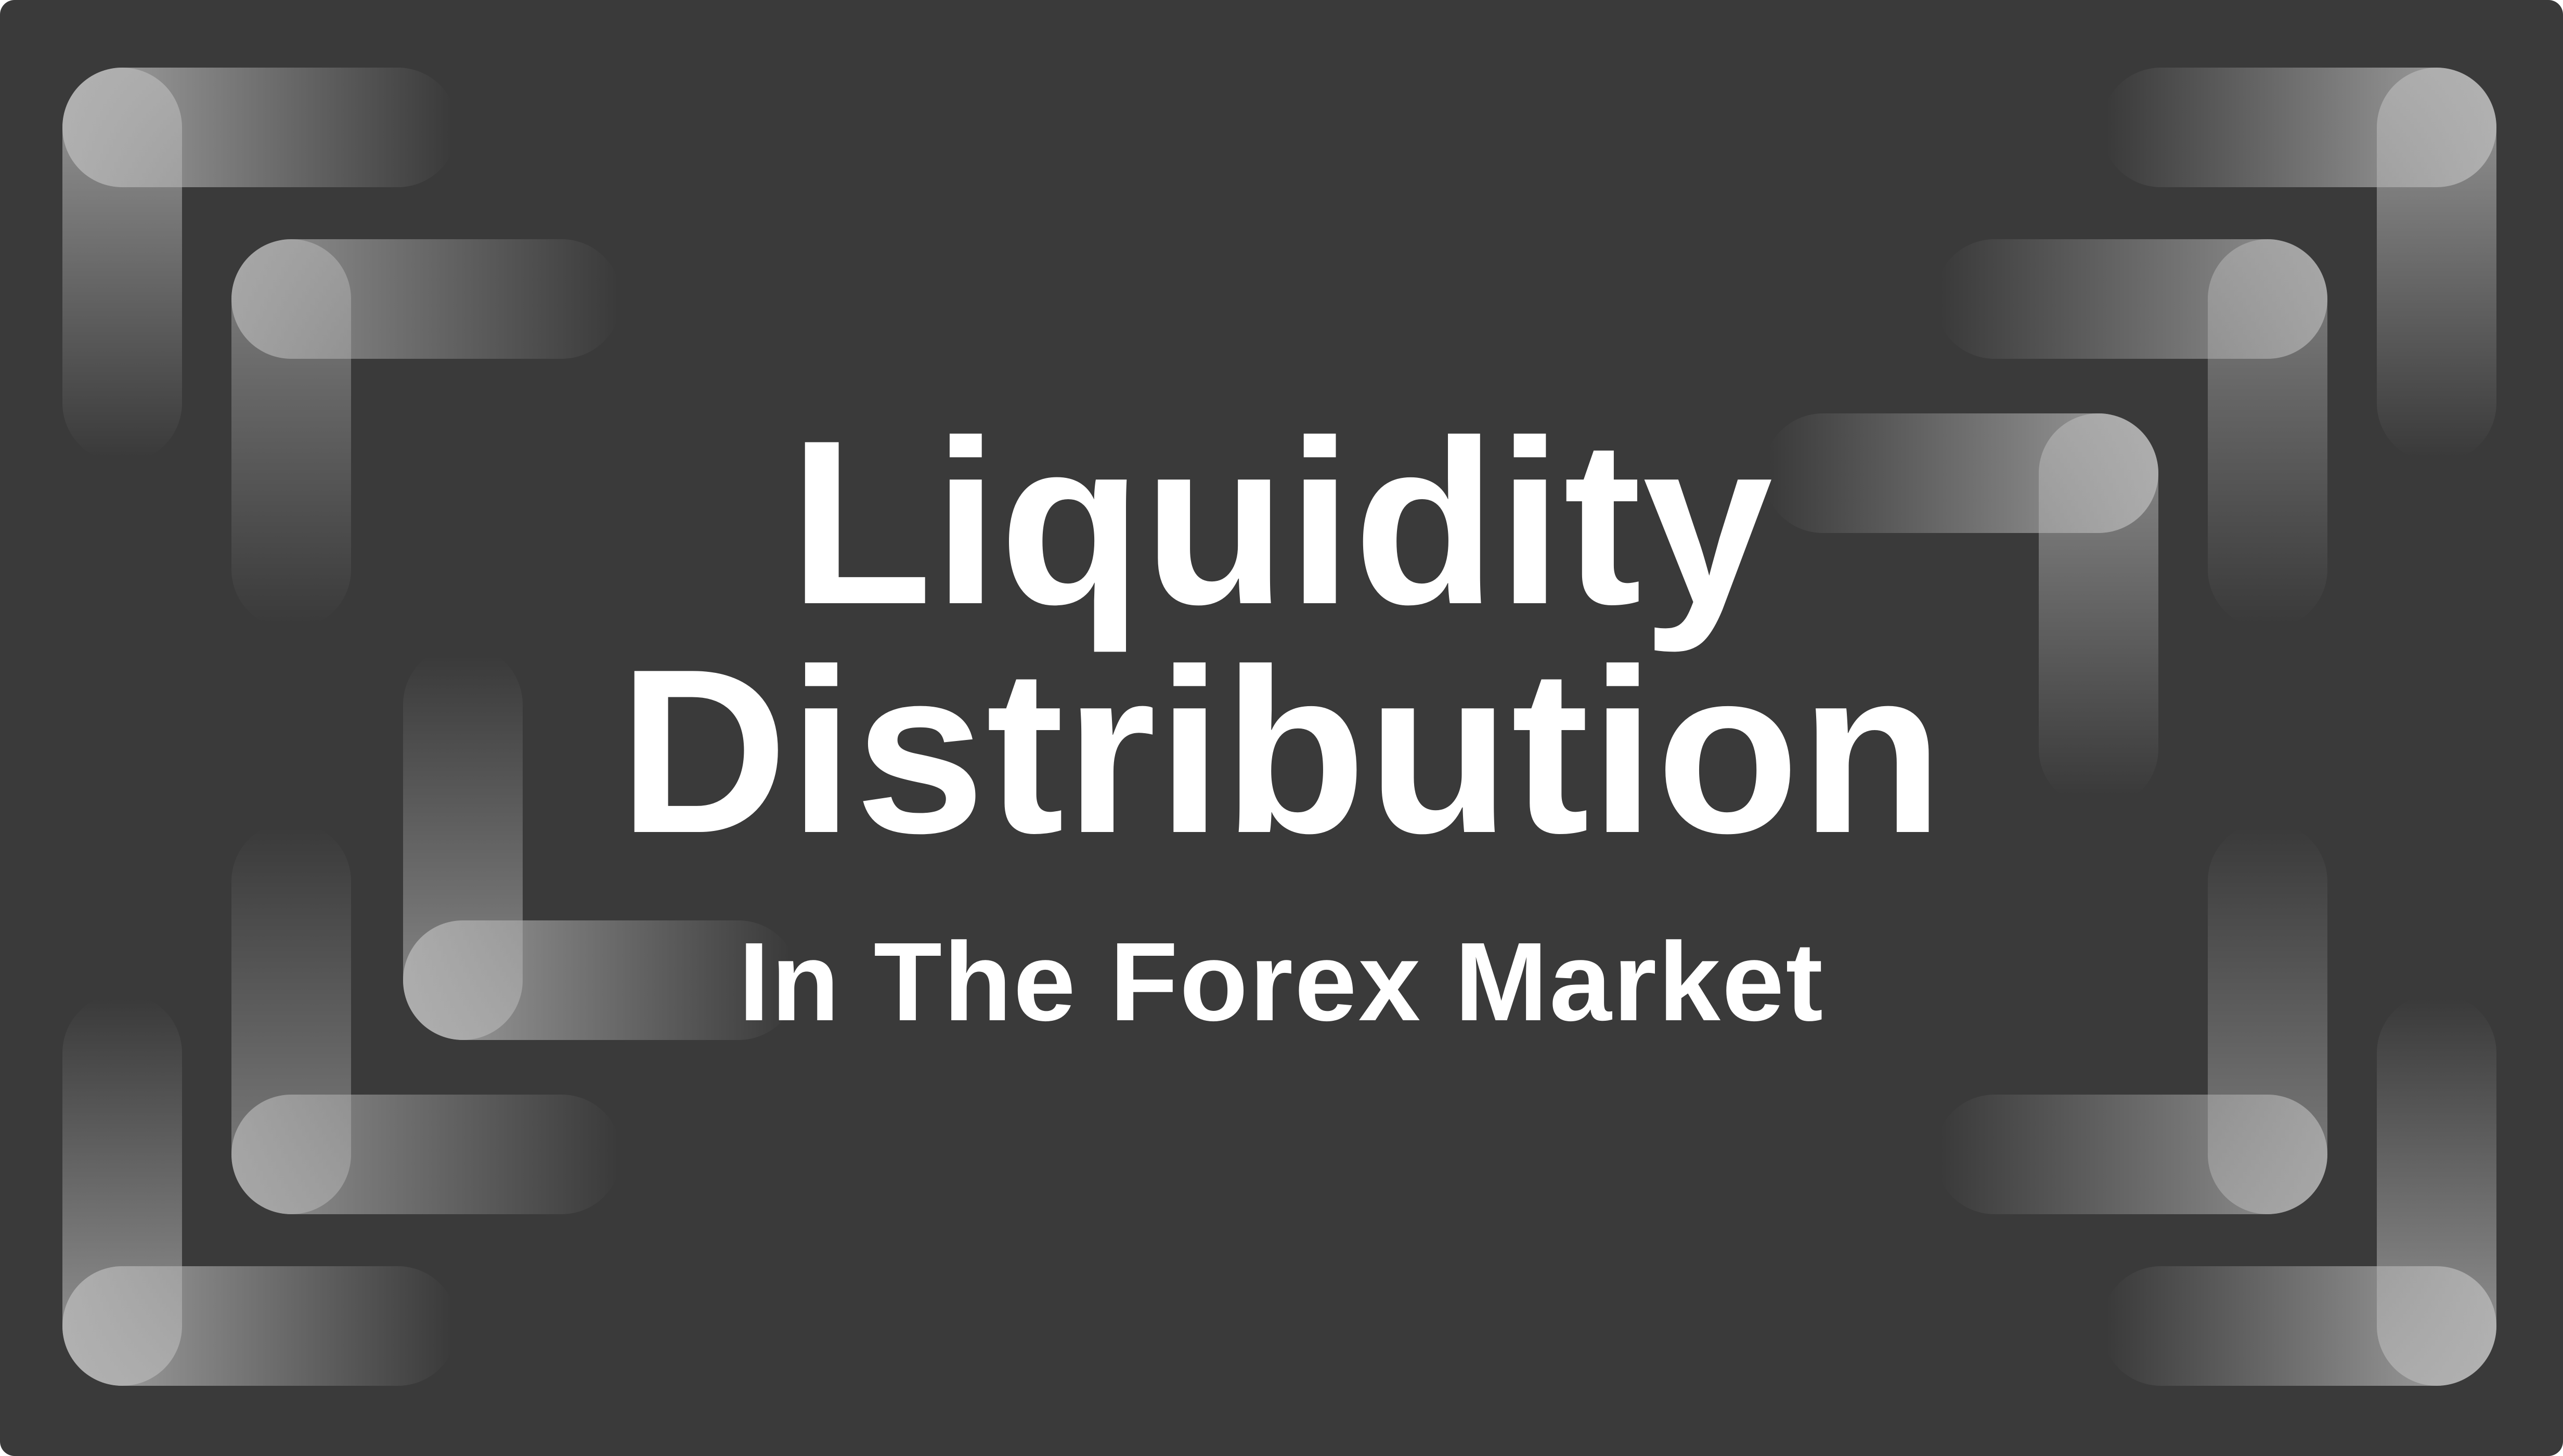 Image resolution: width=2563 pixels, height=1456 pixels. What do you see at coordinates (2436, 1189) in the screenshot?
I see `right-outer-bottom-leg` at bounding box center [2436, 1189].